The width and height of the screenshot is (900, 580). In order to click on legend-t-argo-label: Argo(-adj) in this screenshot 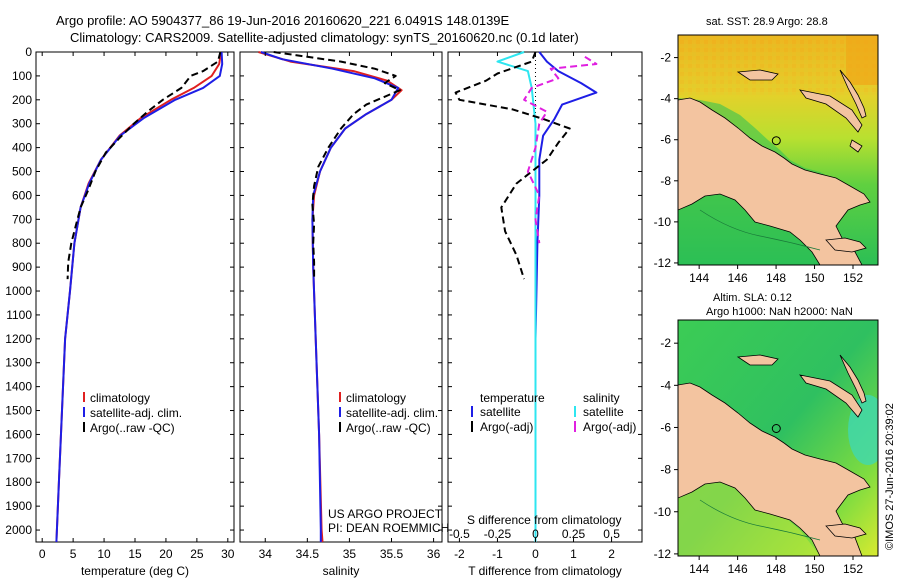, I will do `click(506, 427)`.